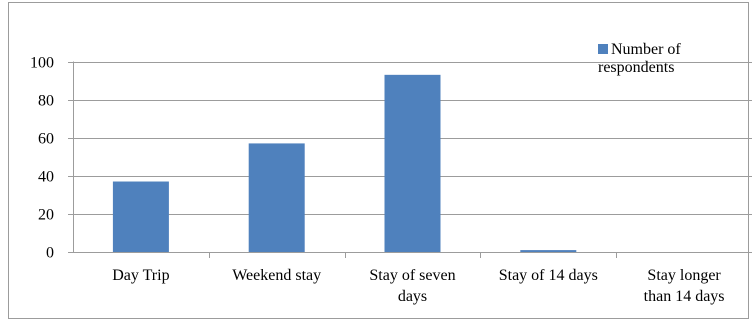  Describe the element at coordinates (46, 101) in the screenshot. I see `y-tick-label: 80` at that location.